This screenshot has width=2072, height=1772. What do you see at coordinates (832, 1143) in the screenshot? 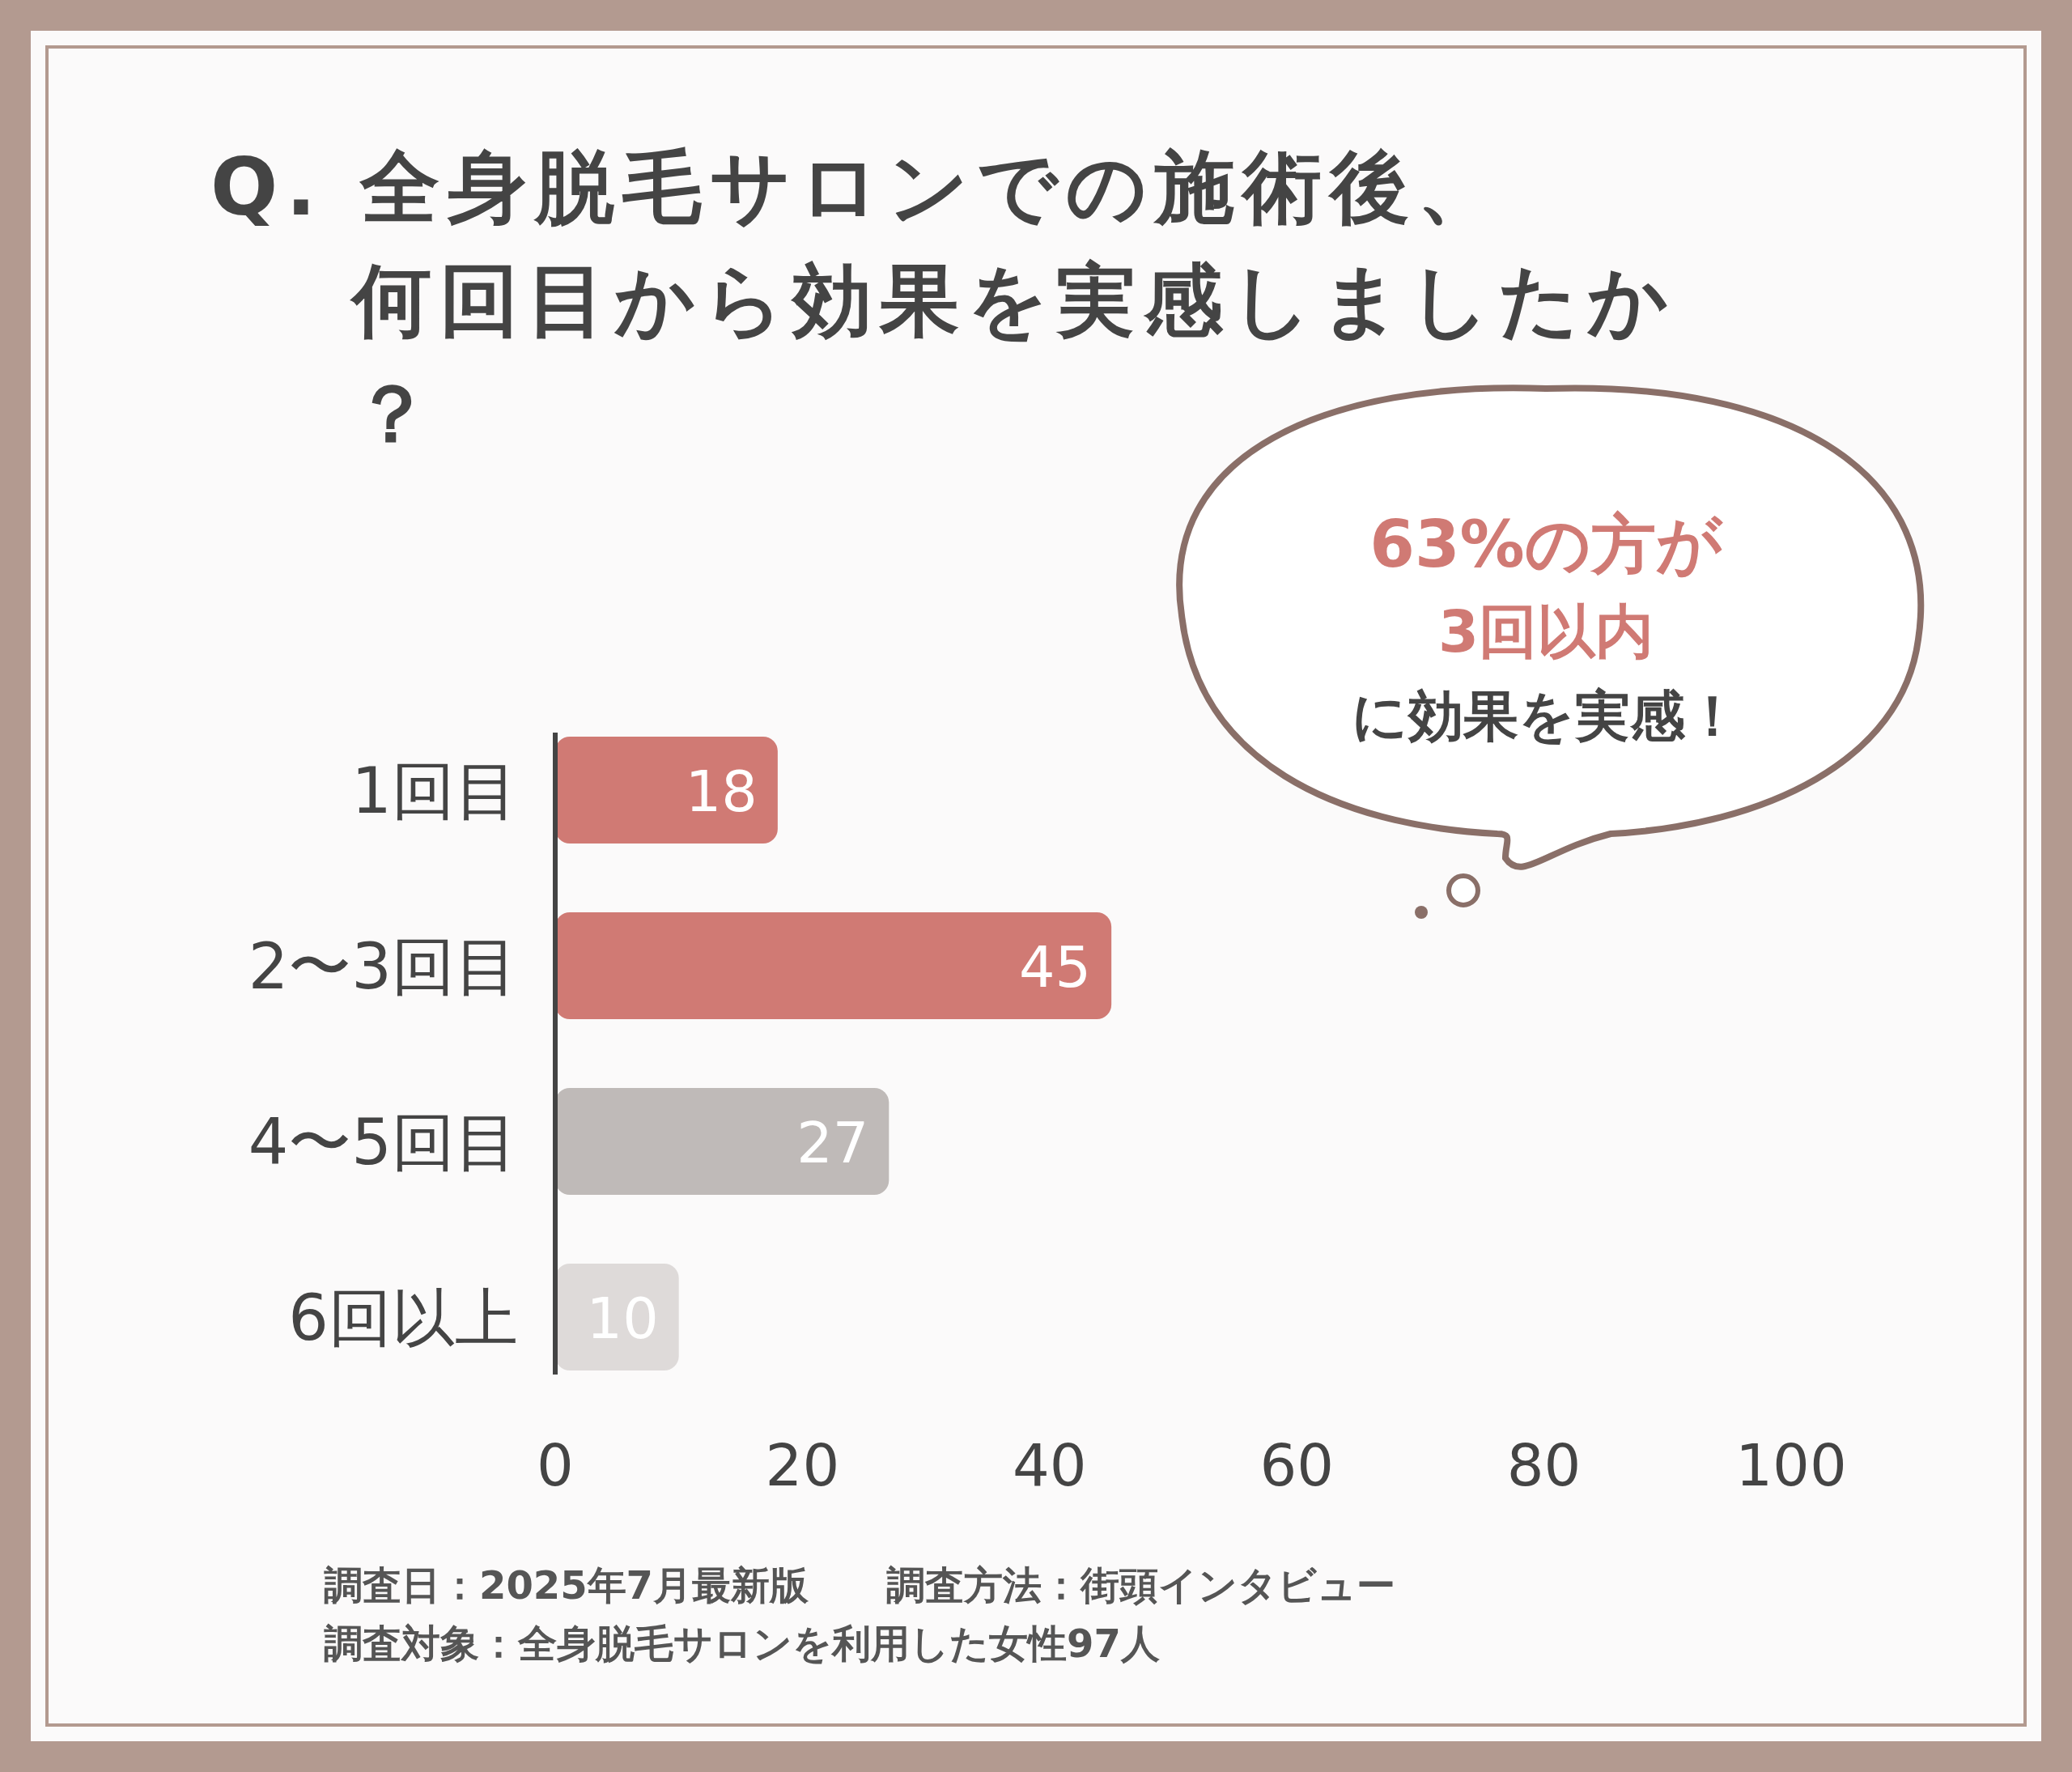
I see `data-label: 27` at bounding box center [832, 1143].